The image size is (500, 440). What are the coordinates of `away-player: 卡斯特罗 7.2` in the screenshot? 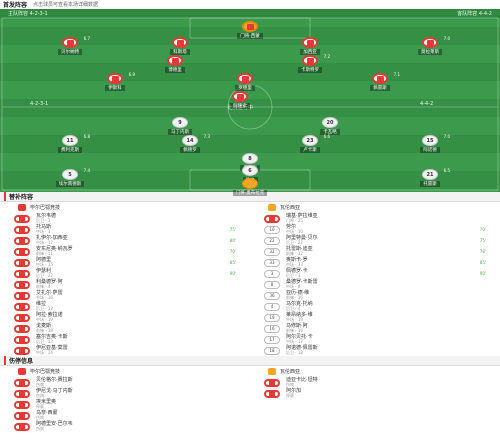 It's located at (310, 63).